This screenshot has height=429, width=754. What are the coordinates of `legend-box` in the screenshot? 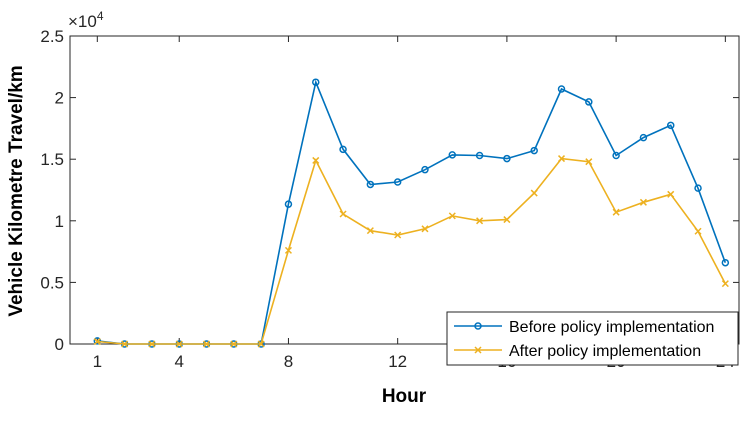 It's located at (592, 338).